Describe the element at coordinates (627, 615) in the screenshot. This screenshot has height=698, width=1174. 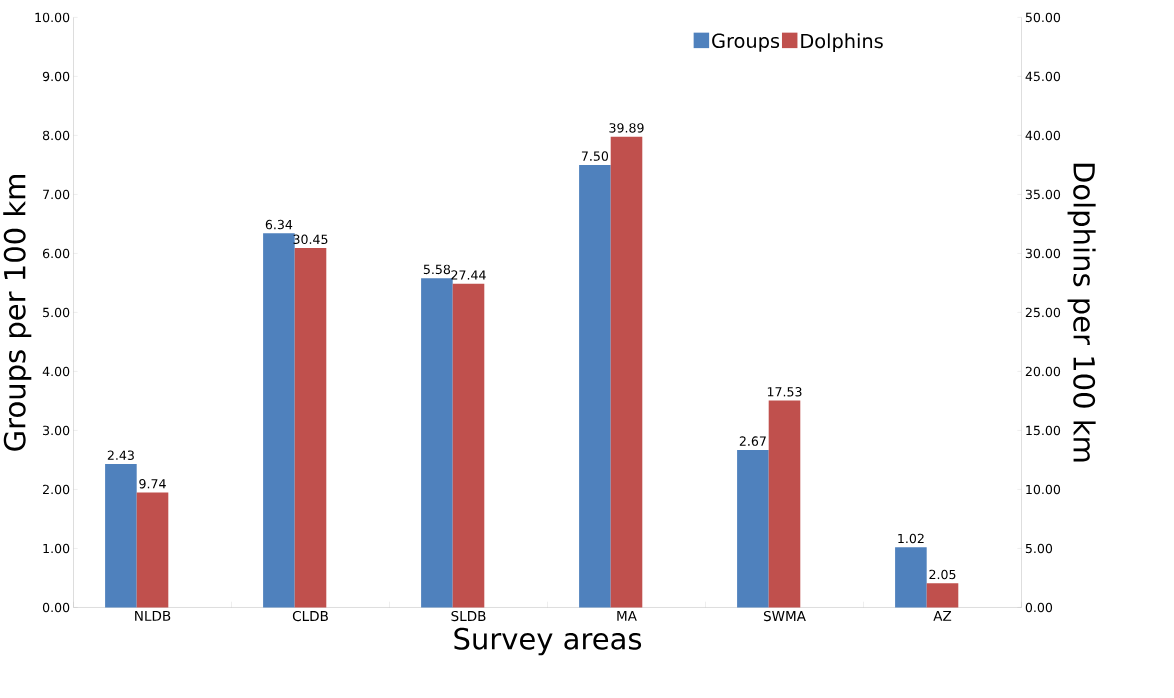
I see `x-tick-label: MA` at that location.